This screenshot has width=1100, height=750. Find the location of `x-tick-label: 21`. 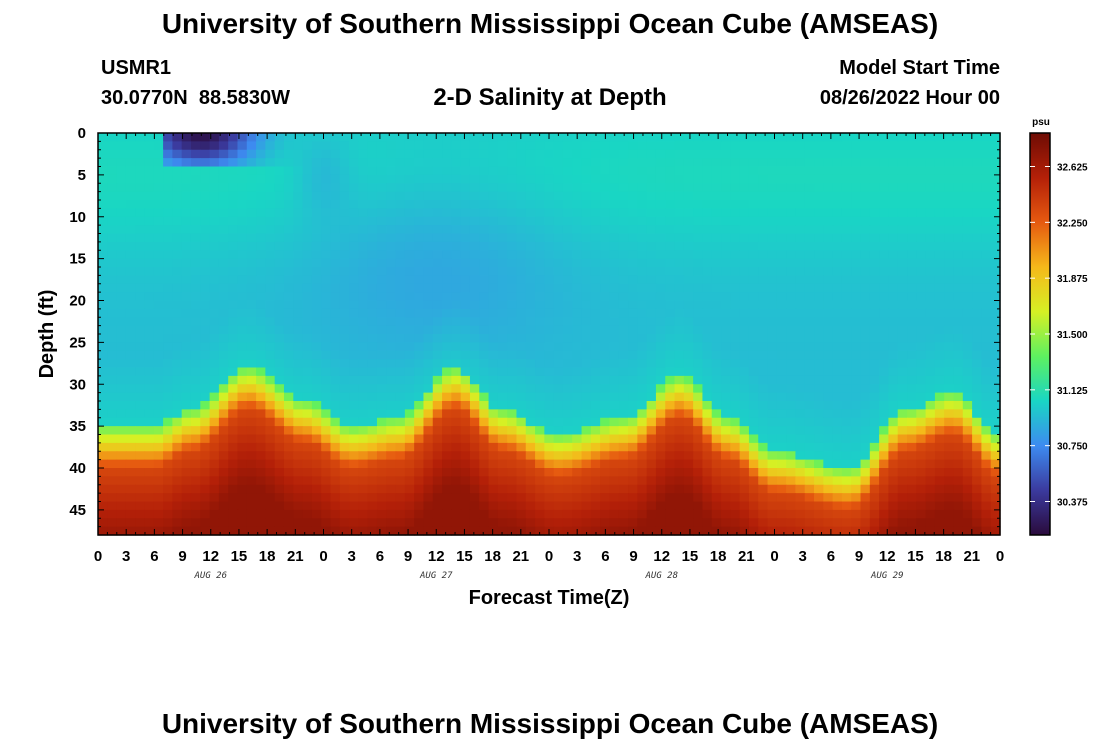

x-tick-label: 21 is located at coordinates (295, 556).